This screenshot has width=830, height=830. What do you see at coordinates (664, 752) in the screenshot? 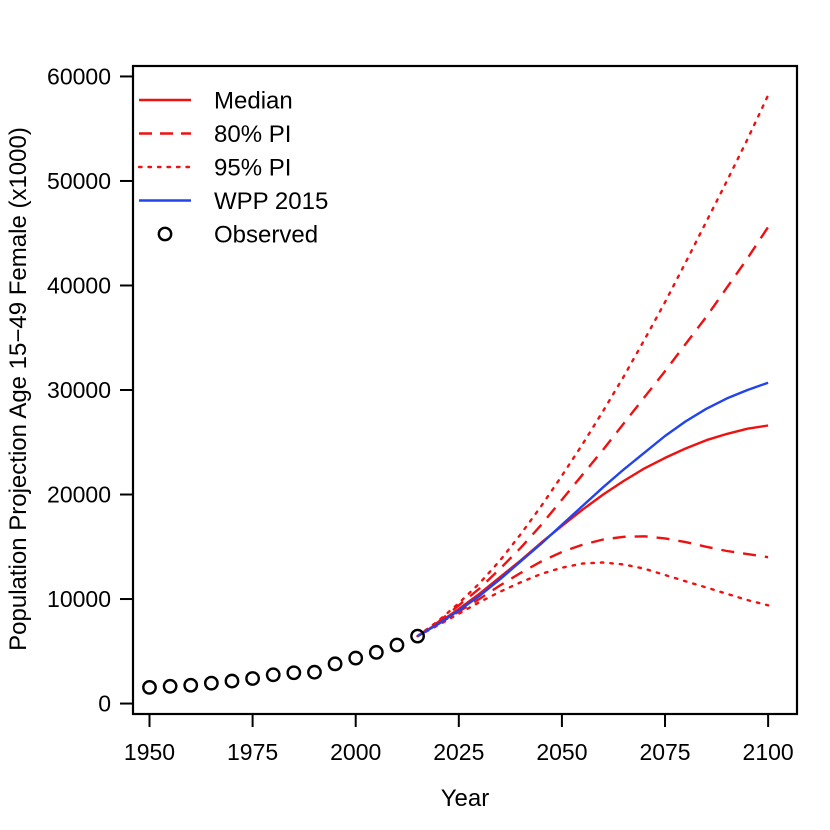
I see `x-tick-label: 2075` at bounding box center [664, 752].